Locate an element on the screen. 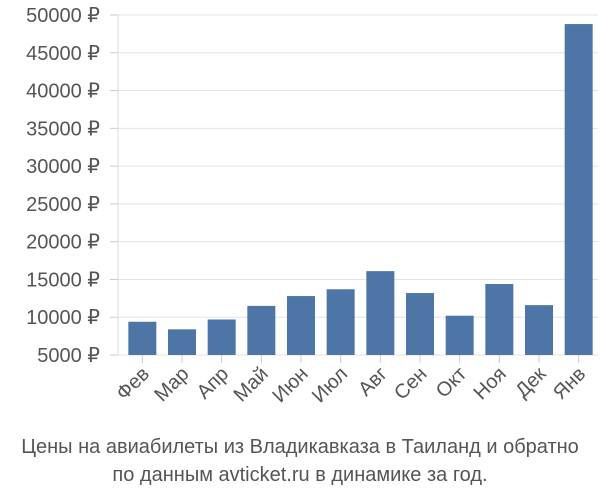 The image size is (600, 500). y-tick-label: 25000 ₽ is located at coordinates (63, 205).